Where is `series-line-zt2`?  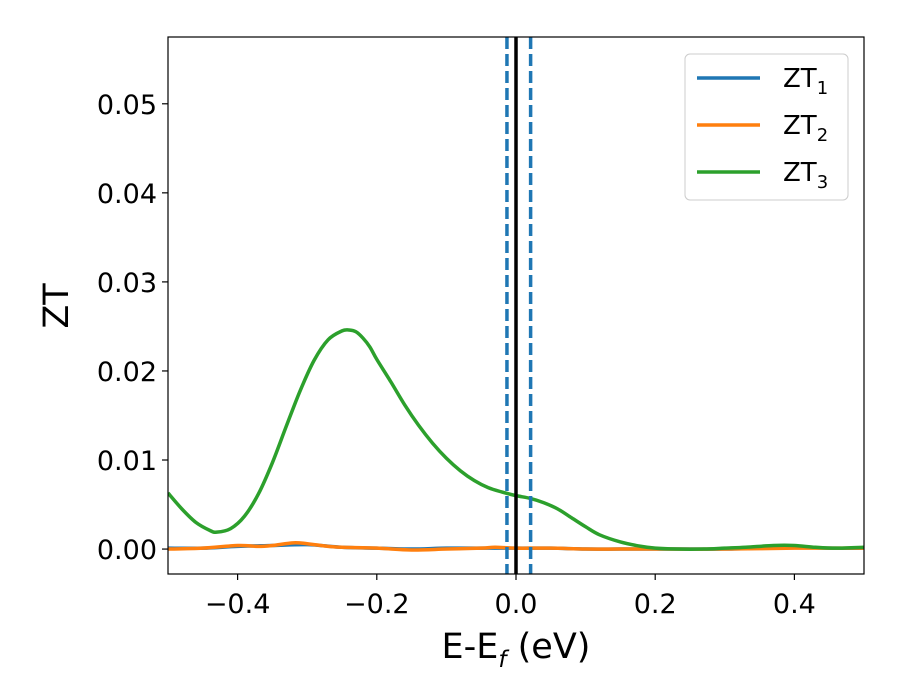
series-line-zt2 is located at coordinates (516, 546).